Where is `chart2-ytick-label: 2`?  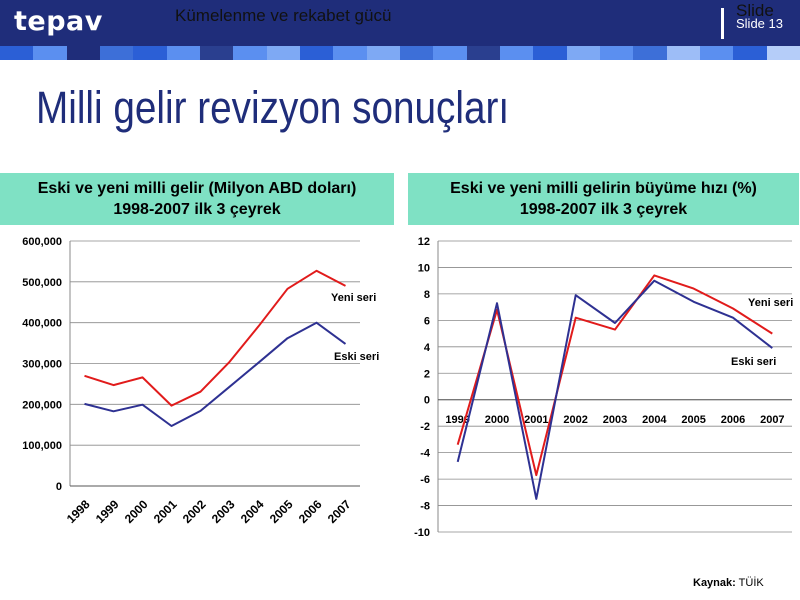
chart2-ytick-label: 2 is located at coordinates (427, 374).